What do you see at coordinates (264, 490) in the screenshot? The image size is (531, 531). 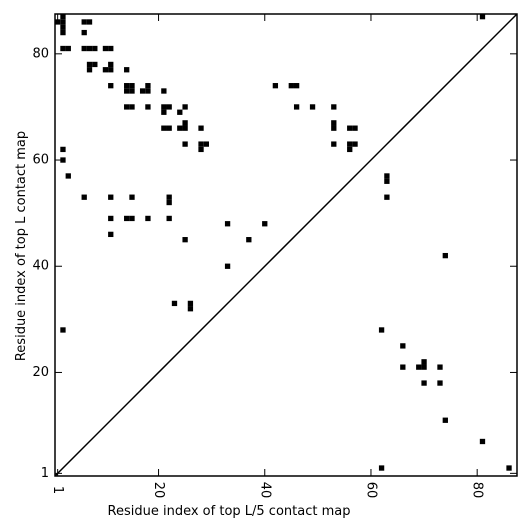 I see `x-tick-label: 40` at bounding box center [264, 490].